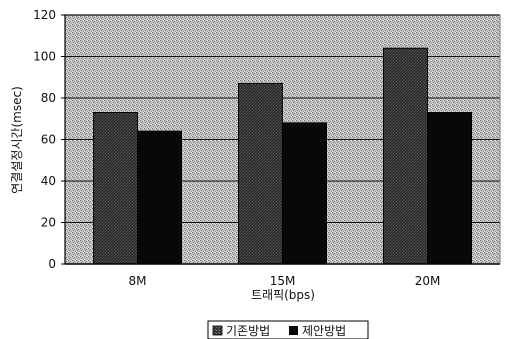 This screenshot has height=339, width=505. I want to click on x-tick-label: 15M, so click(283, 281).